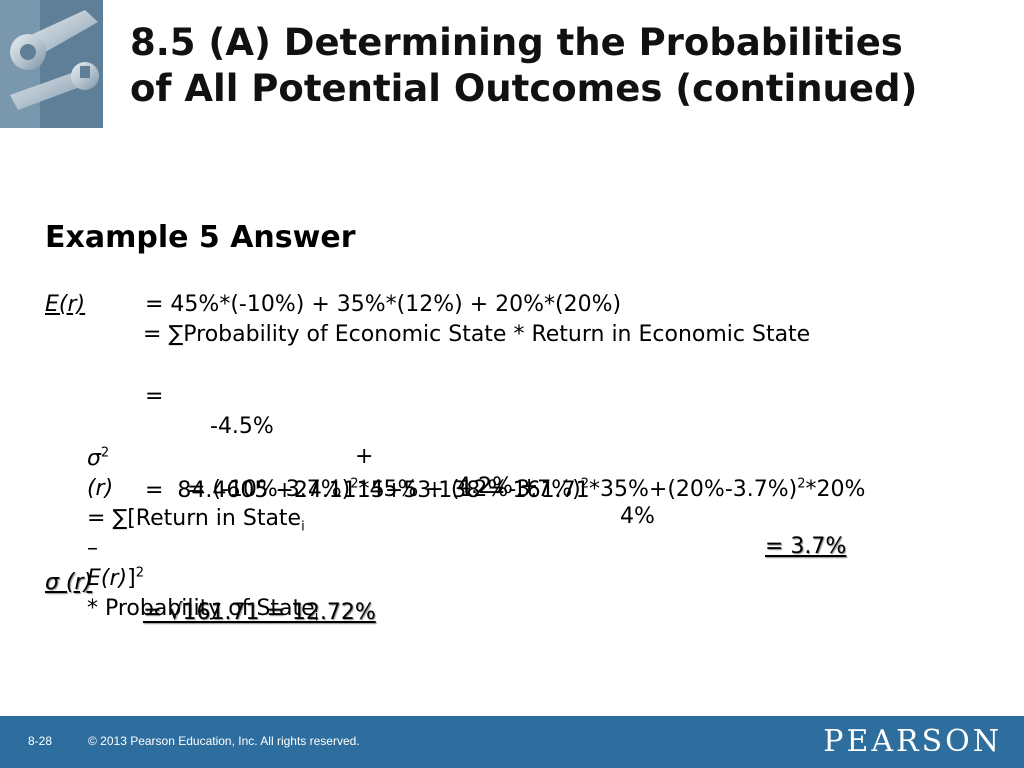 This screenshot has width=1024, height=768. Describe the element at coordinates (92, 548) in the screenshot. I see `variance-dash: –` at that location.